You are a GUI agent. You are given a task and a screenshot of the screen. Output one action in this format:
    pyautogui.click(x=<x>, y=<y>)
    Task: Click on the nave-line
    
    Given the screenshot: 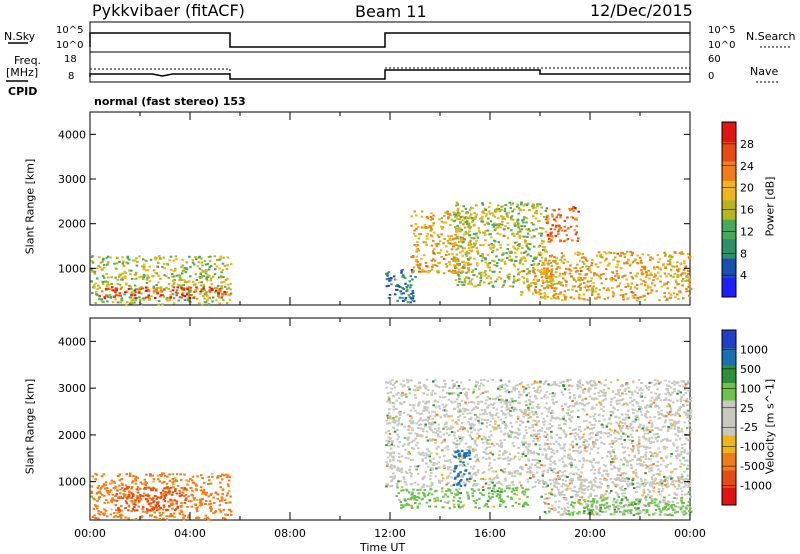 What is the action you would take?
    pyautogui.click(x=390, y=73)
    